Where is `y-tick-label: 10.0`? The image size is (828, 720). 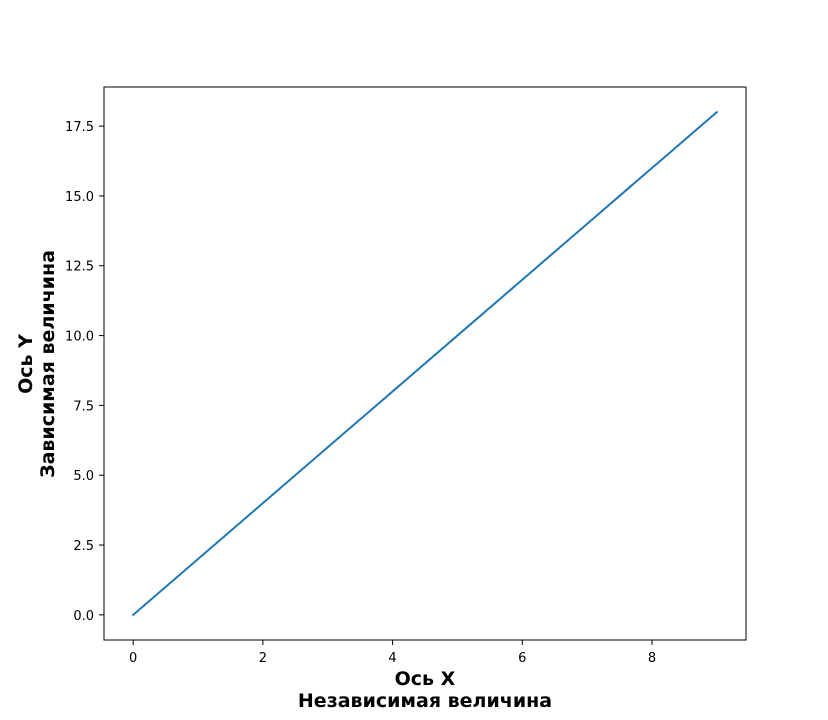
y-tick-label: 10.0 is located at coordinates (79, 337).